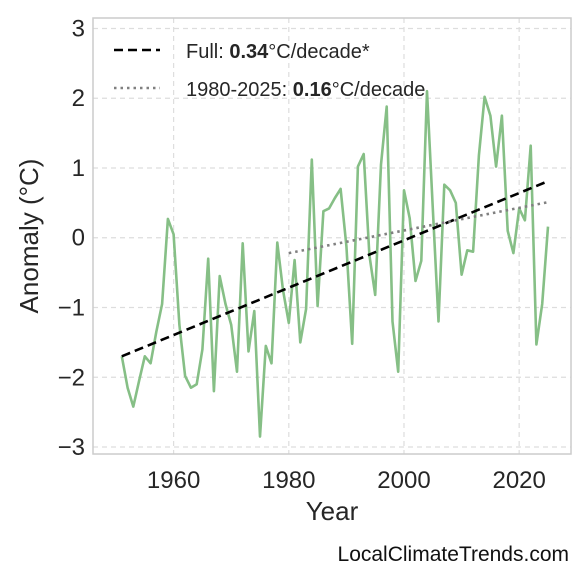  Describe the element at coordinates (332, 511) in the screenshot. I see `x-axis-label: Year` at that location.